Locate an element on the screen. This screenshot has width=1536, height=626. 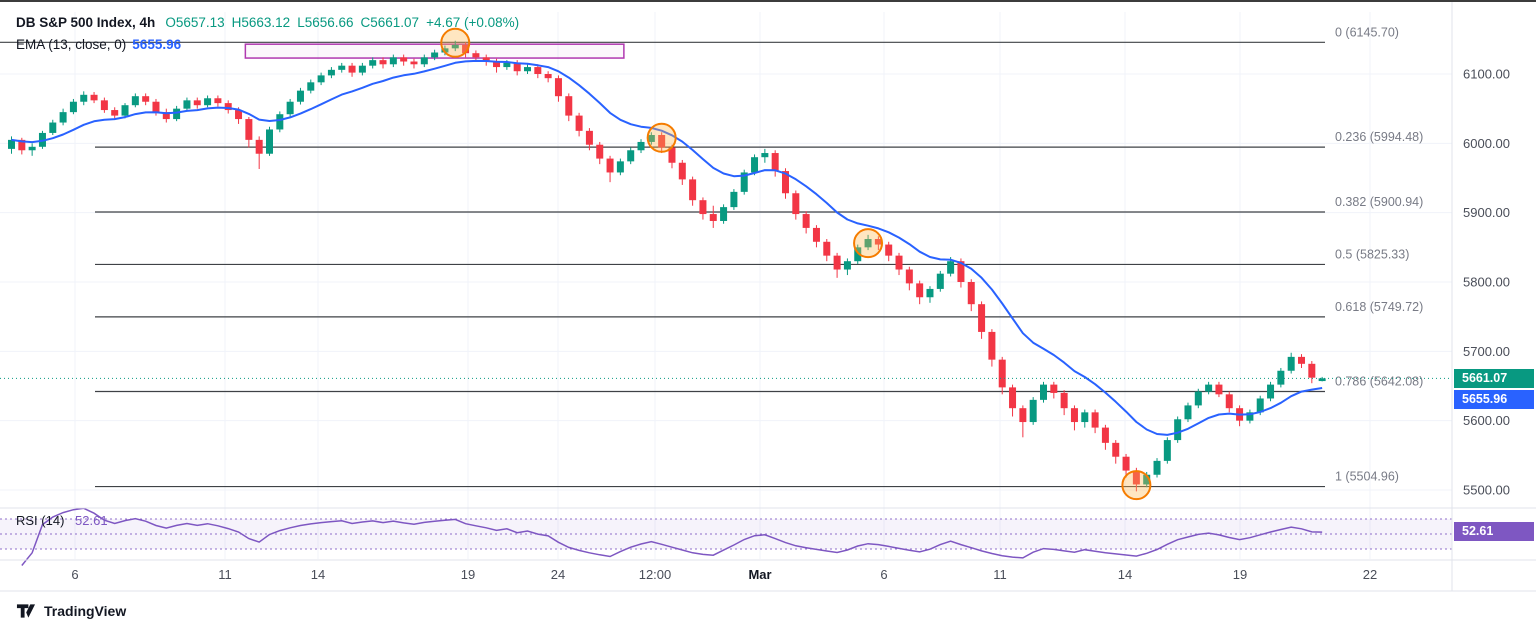
price-axis-label: 5900.00 is located at coordinates (1486, 212).